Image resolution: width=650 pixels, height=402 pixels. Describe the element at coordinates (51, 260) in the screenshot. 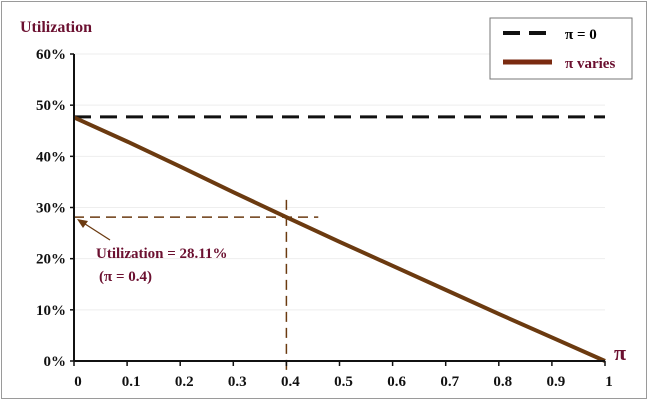

I see `y-tick-label: 20%` at that location.